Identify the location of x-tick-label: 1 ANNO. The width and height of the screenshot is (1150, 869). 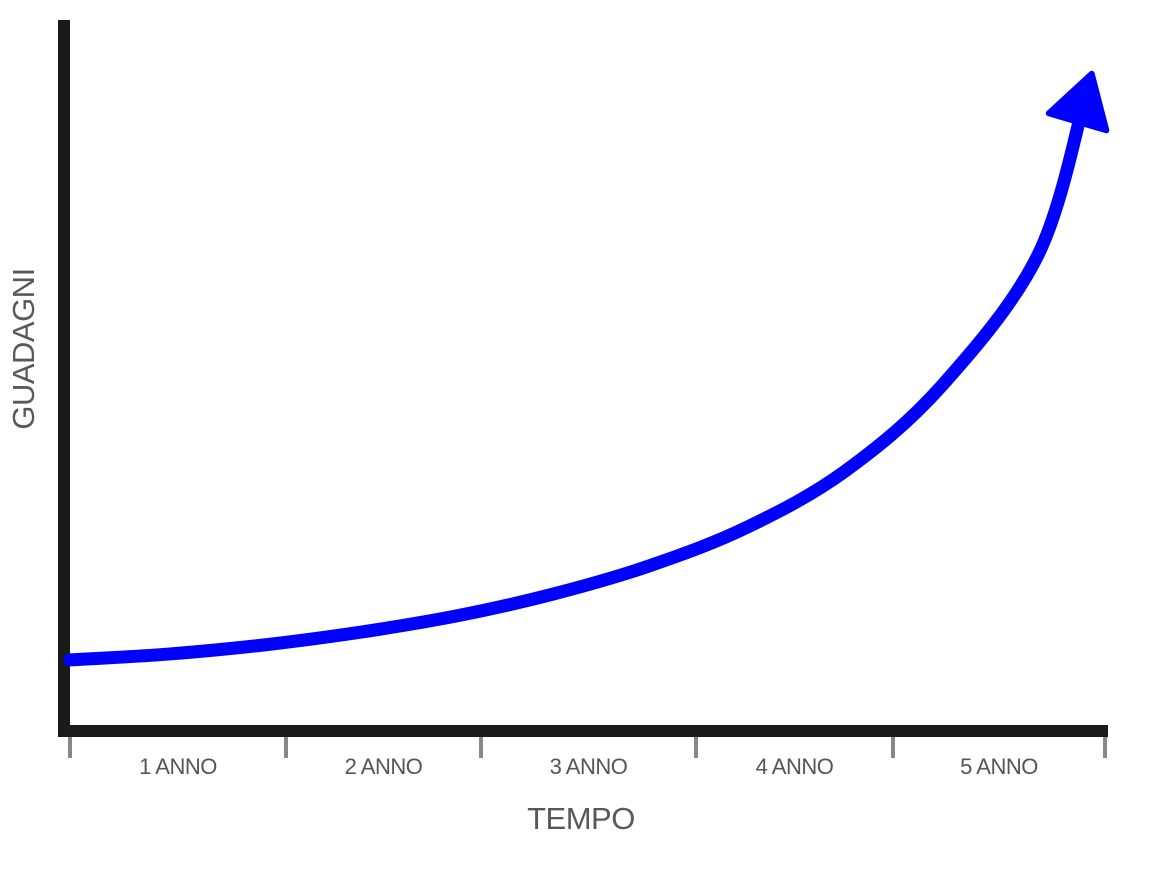
(178, 766).